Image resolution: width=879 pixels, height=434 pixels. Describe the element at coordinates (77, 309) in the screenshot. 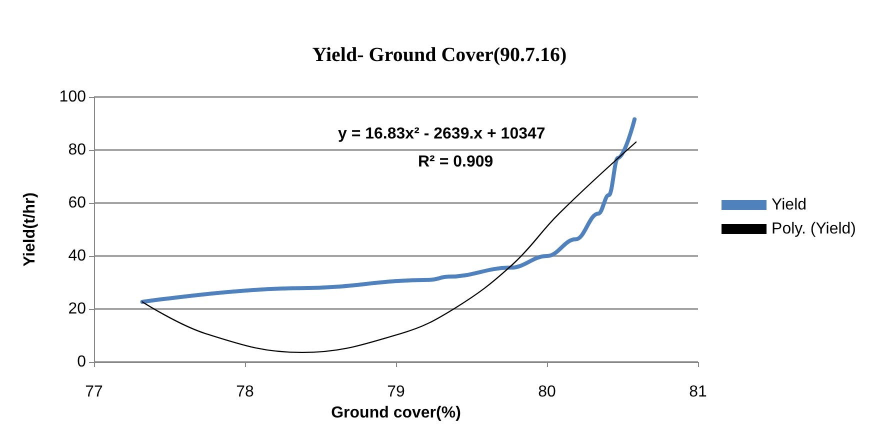

I see `y-tick-label: 20` at that location.